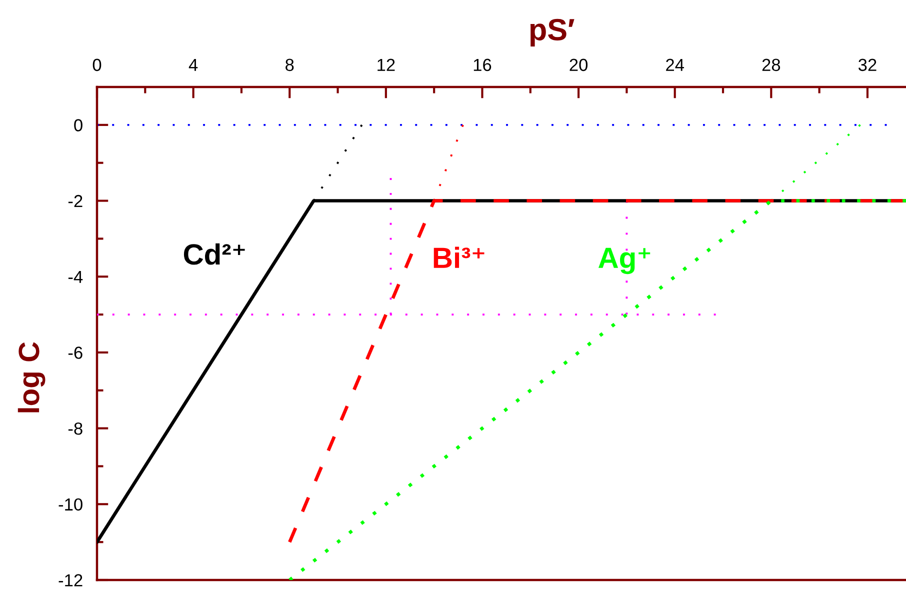  What do you see at coordinates (675, 64) in the screenshot?
I see `x-tick-label: 24` at bounding box center [675, 64].